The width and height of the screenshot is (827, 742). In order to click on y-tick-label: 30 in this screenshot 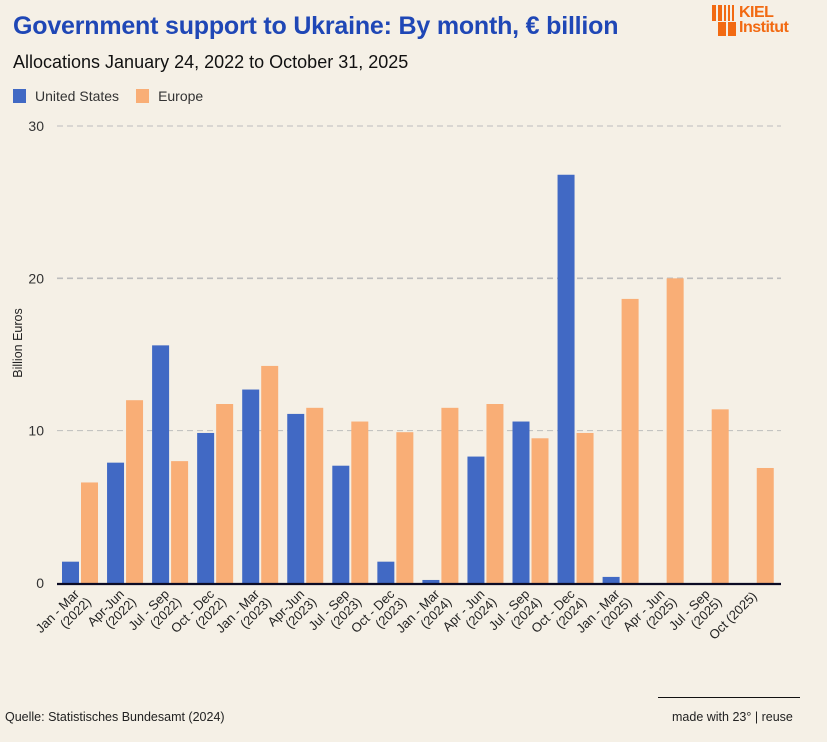, I will do `click(36, 126)`.